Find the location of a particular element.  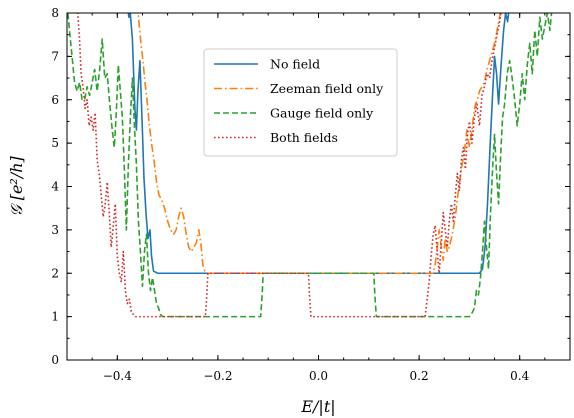

legend-label-1: No field is located at coordinates (295, 64).